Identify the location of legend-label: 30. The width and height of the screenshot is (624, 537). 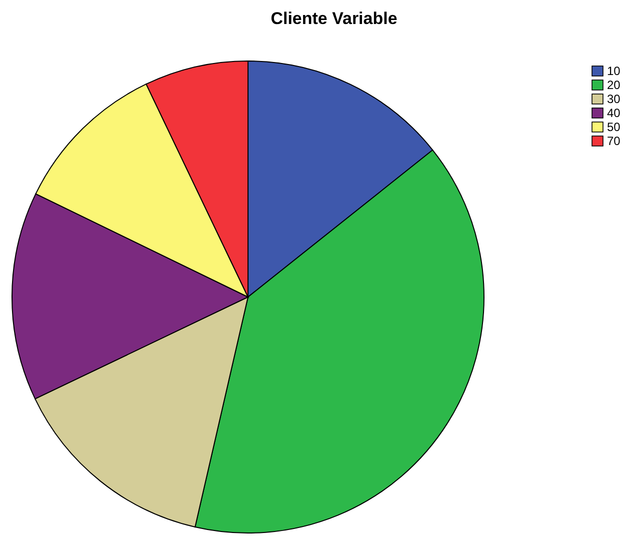
(614, 99).